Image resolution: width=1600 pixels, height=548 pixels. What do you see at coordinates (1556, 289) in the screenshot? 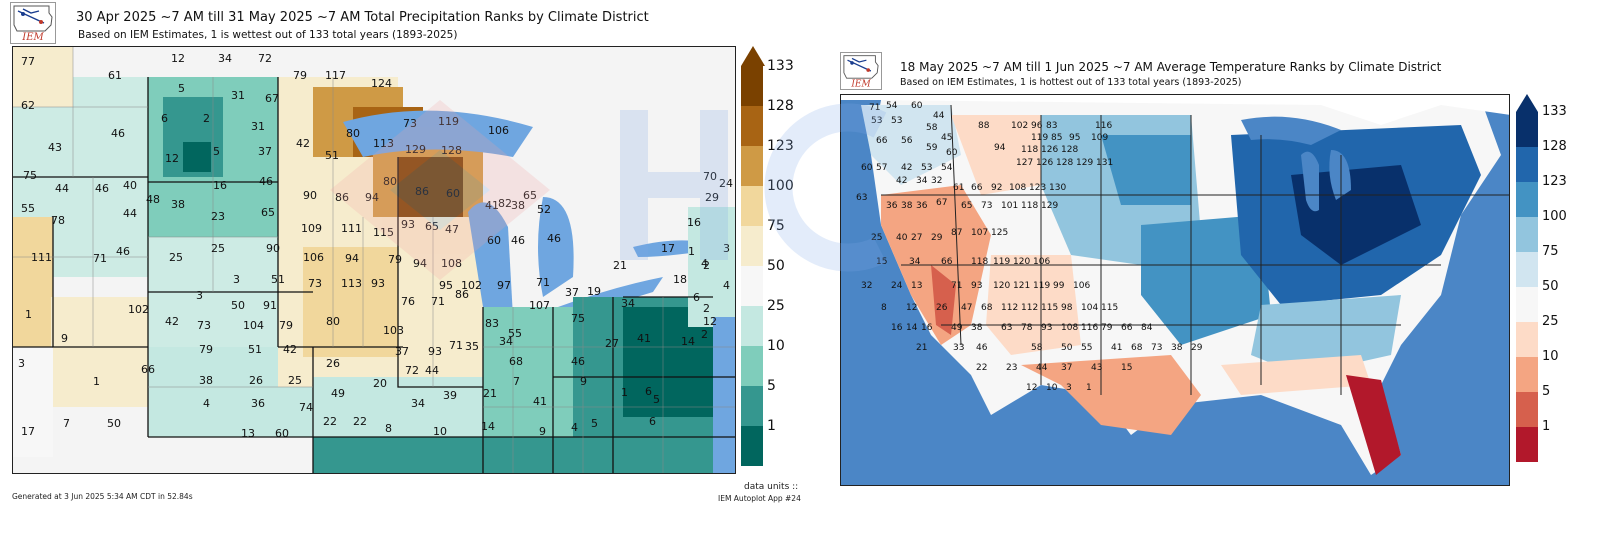
I see `temp-colorbar: 133 128 123 100 75 50 25 10 5 1` at bounding box center [1556, 289].